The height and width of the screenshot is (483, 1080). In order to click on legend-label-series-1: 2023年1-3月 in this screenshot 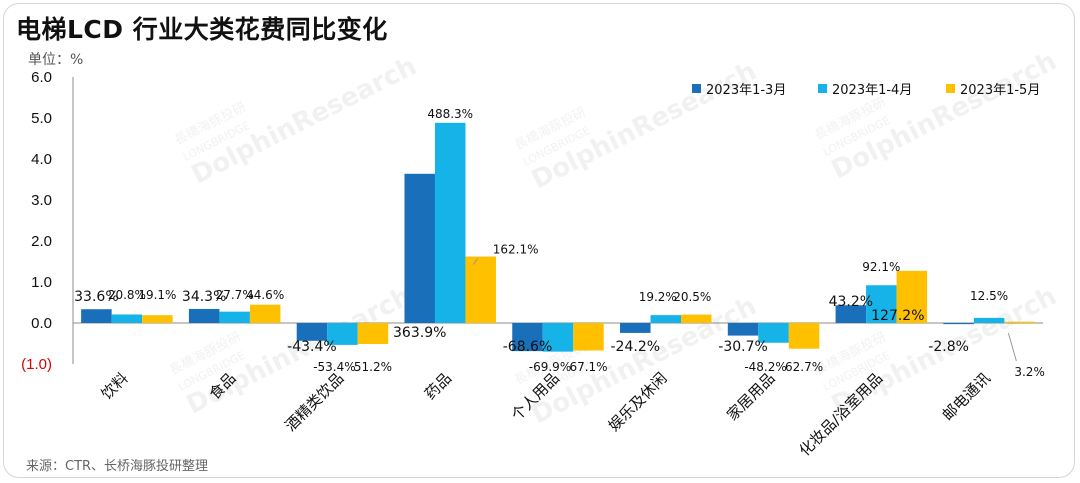, I will do `click(746, 90)`.